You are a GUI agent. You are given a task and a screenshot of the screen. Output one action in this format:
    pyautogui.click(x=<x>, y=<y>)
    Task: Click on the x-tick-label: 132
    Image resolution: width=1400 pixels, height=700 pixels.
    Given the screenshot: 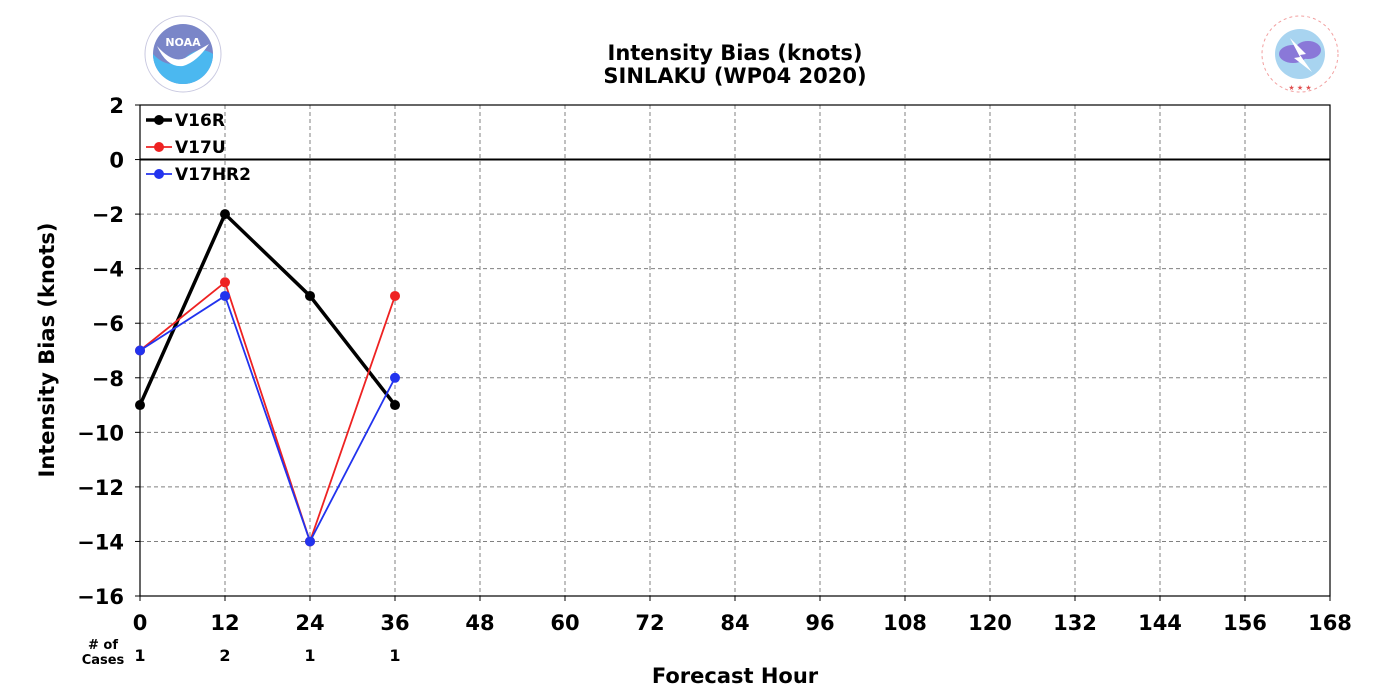 What is the action you would take?
    pyautogui.click(x=1075, y=623)
    